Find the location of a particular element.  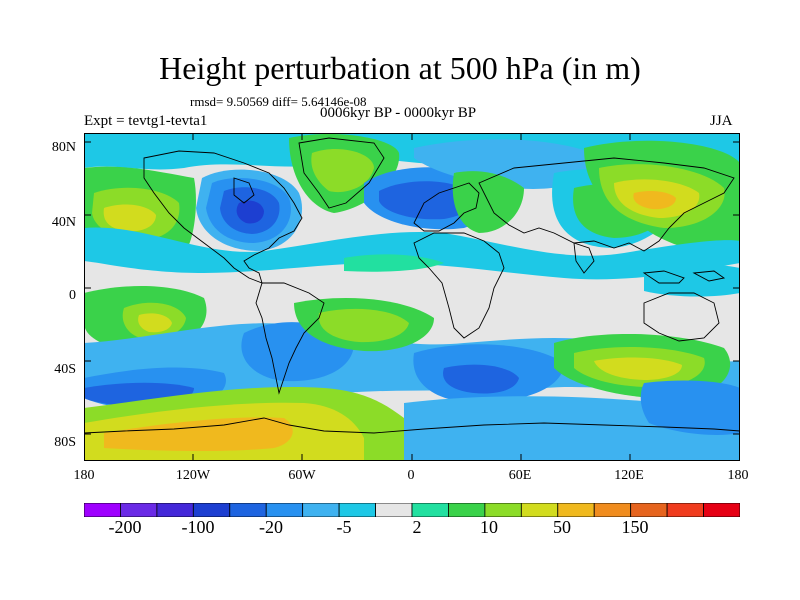

experiment-line: Expt = tevtg1-tevta1 is located at coordinates (146, 121).